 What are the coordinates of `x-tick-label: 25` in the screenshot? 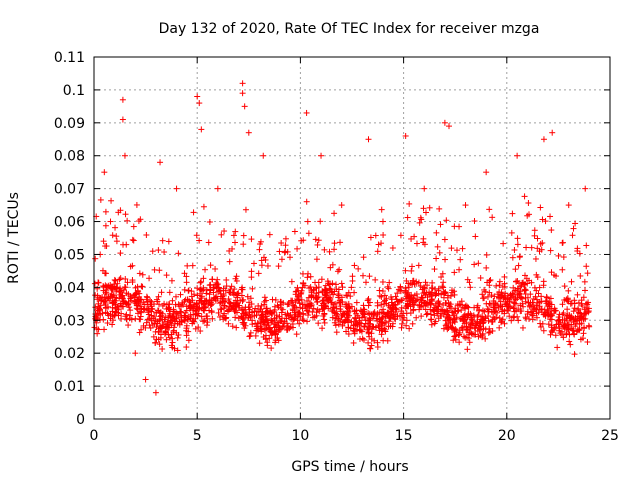 It's located at (610, 436).